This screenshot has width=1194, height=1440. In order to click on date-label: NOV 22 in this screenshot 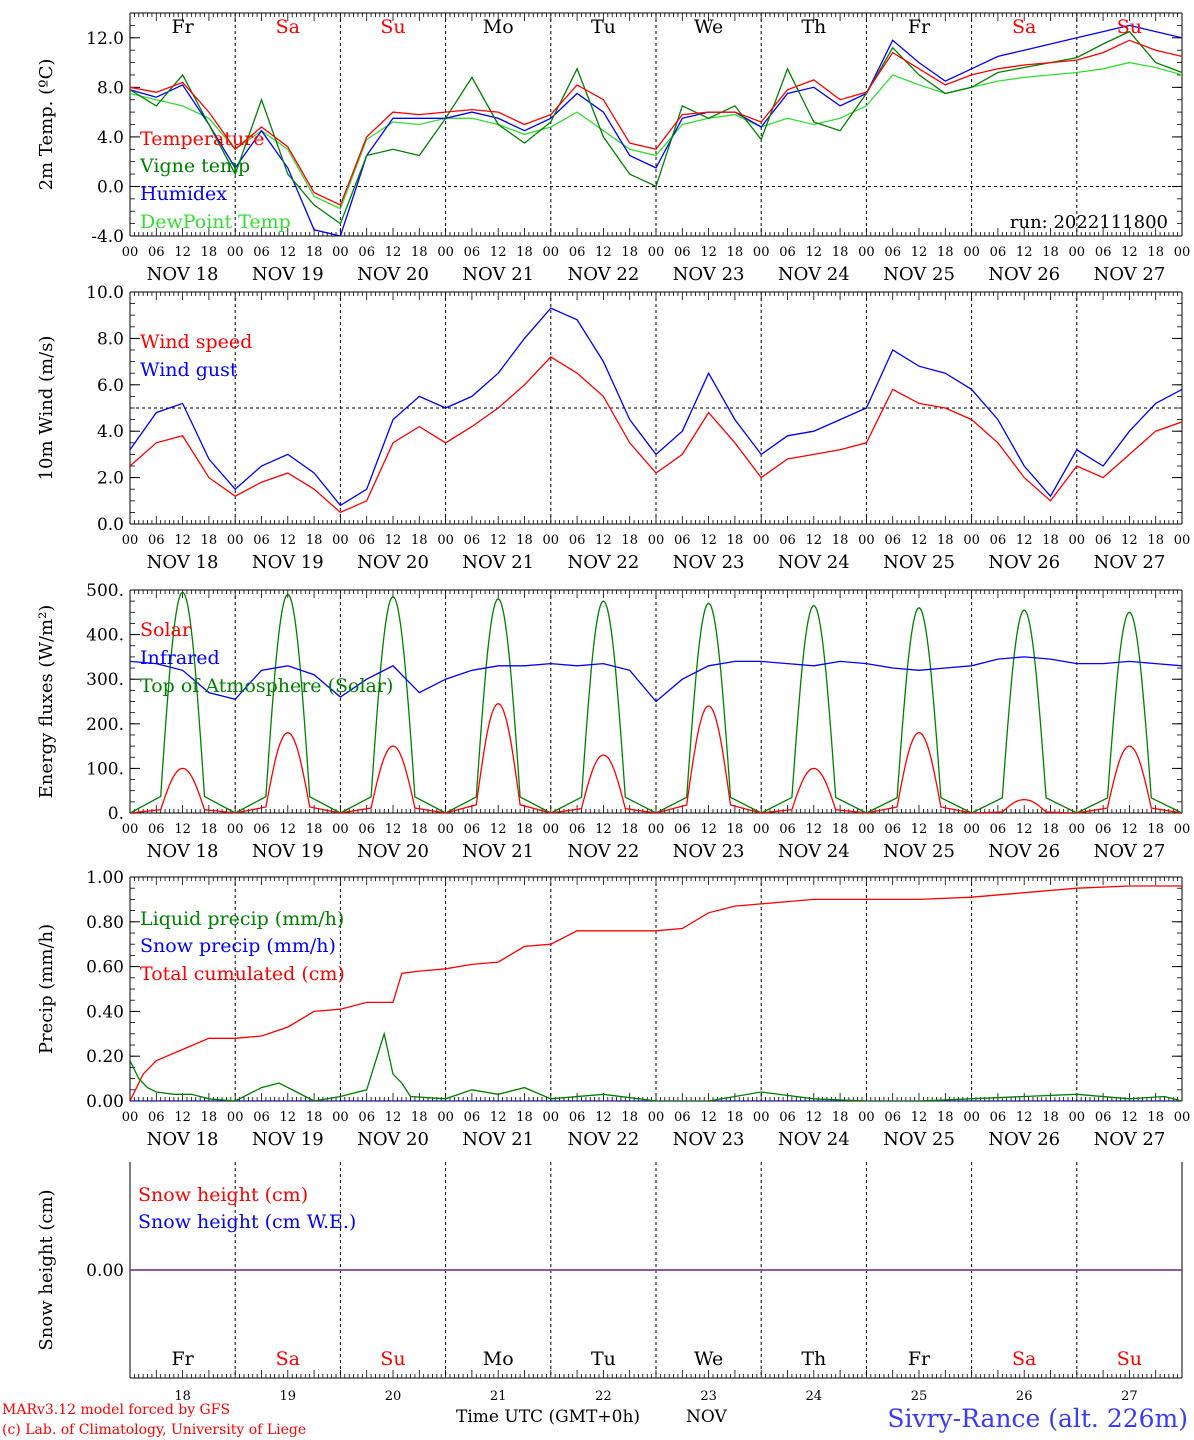, I will do `click(603, 1139)`.